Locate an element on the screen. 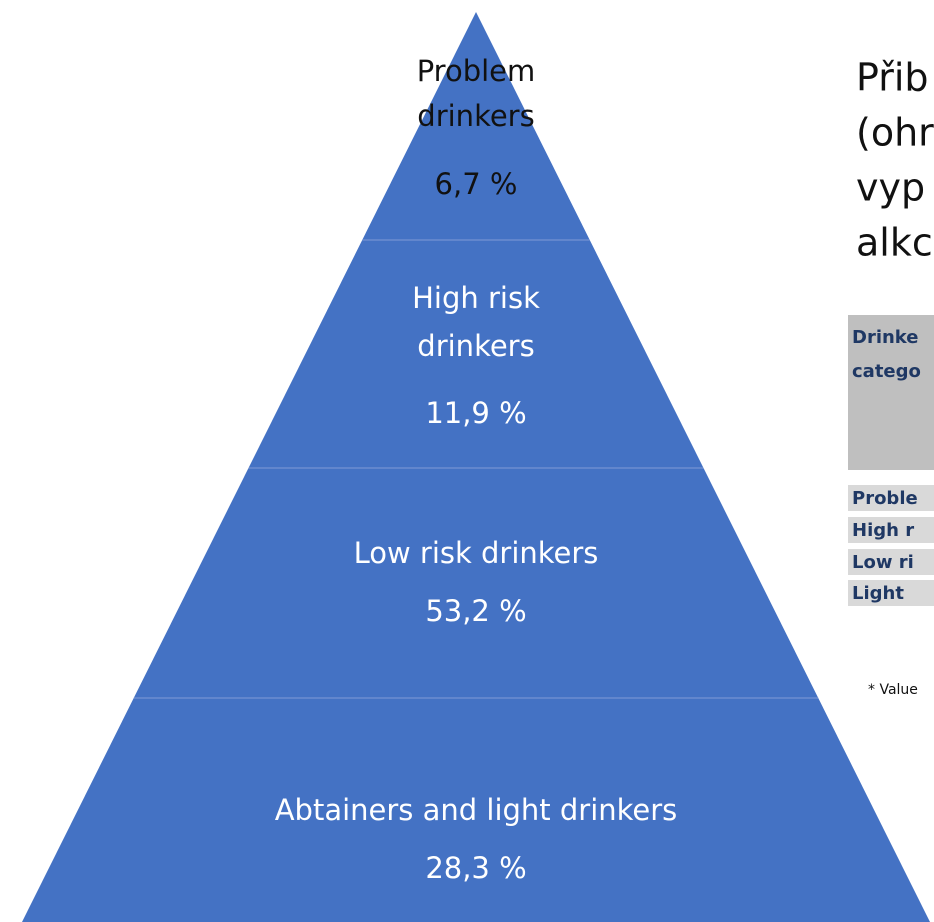 Image resolution: width=934 pixels, height=922 pixels. table-row-text: Low ri is located at coordinates (883, 562).